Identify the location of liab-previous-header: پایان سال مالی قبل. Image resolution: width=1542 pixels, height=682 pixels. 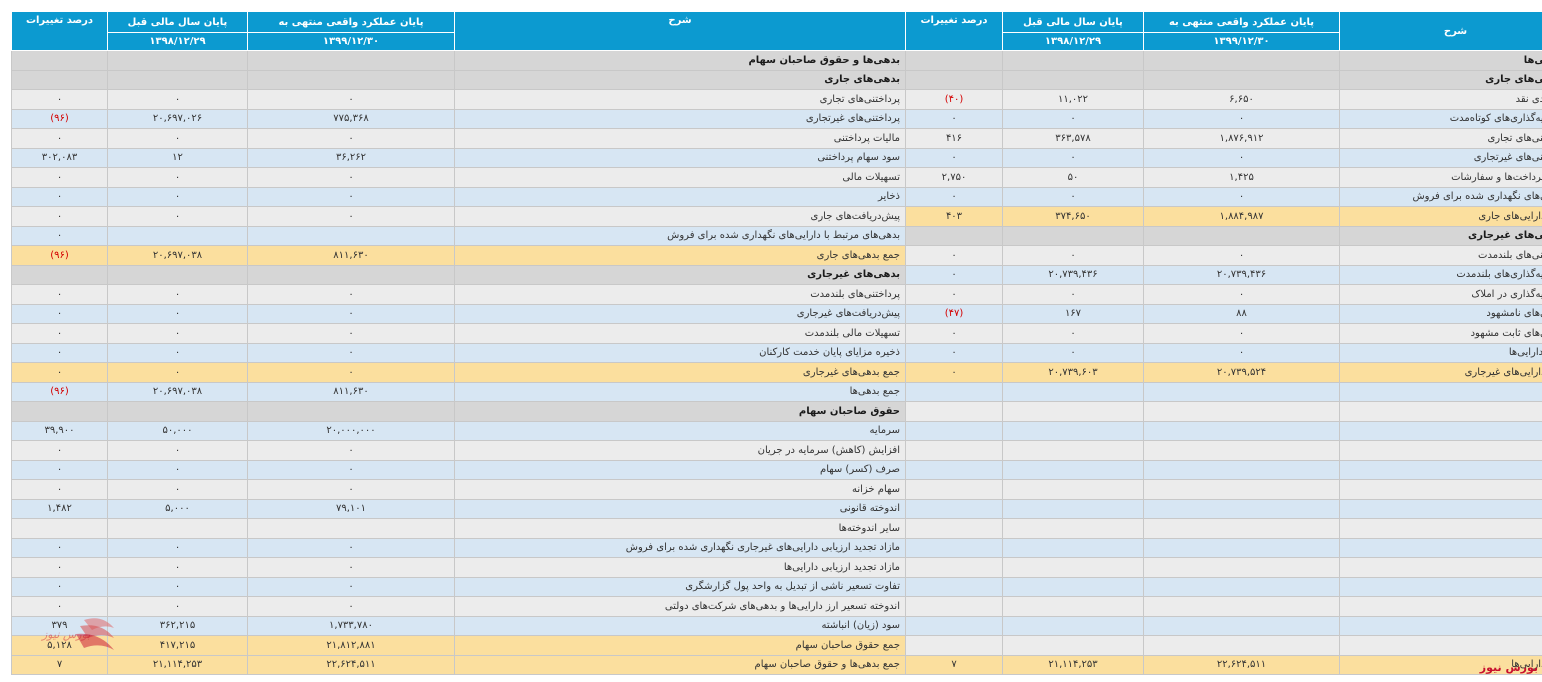
(177, 22).